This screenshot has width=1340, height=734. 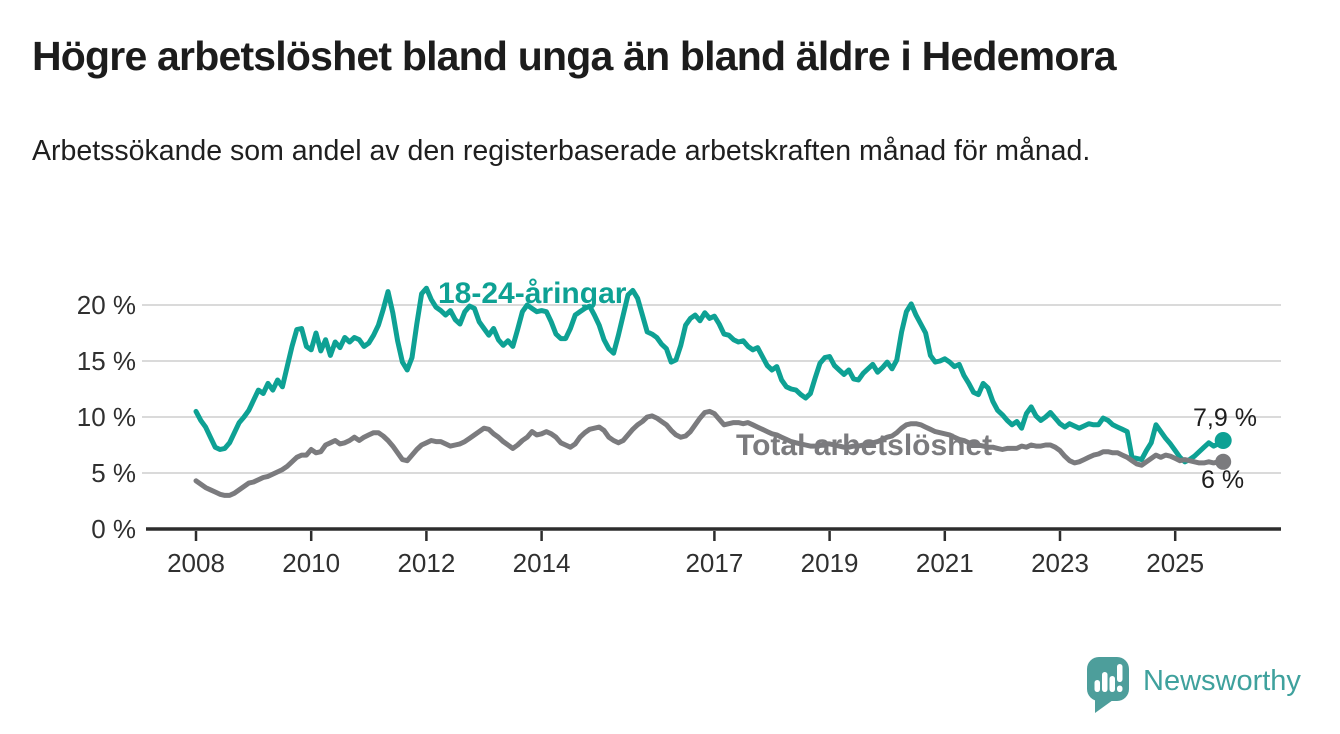 I want to click on x-tick-label: 2021, so click(x=945, y=563).